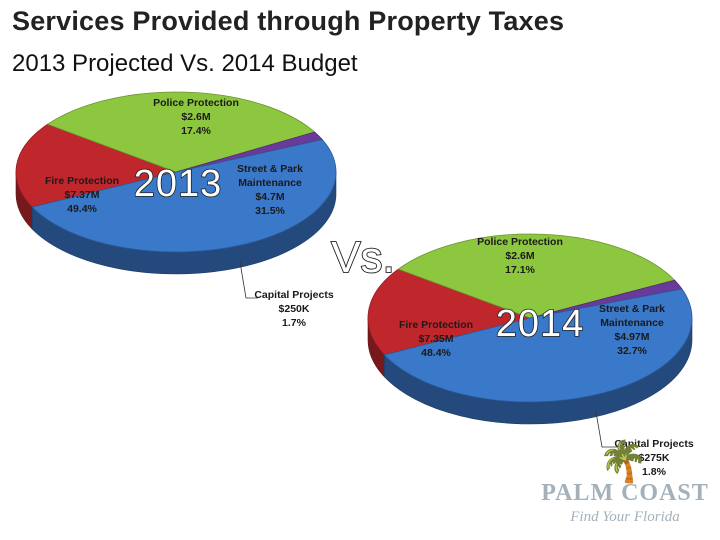  I want to click on slice-label-2014-3: Fire Protection $7.35M 48.4%, so click(436, 339).